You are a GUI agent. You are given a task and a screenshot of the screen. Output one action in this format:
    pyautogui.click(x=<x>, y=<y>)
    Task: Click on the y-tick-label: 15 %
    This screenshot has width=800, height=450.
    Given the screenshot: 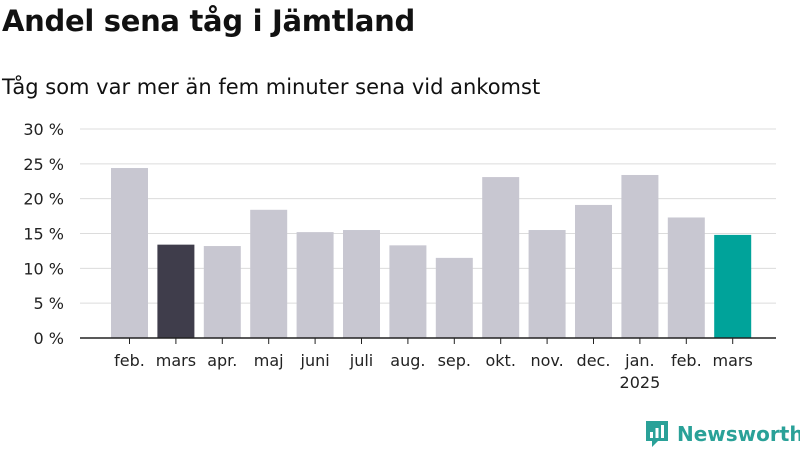 What is the action you would take?
    pyautogui.click(x=43, y=234)
    